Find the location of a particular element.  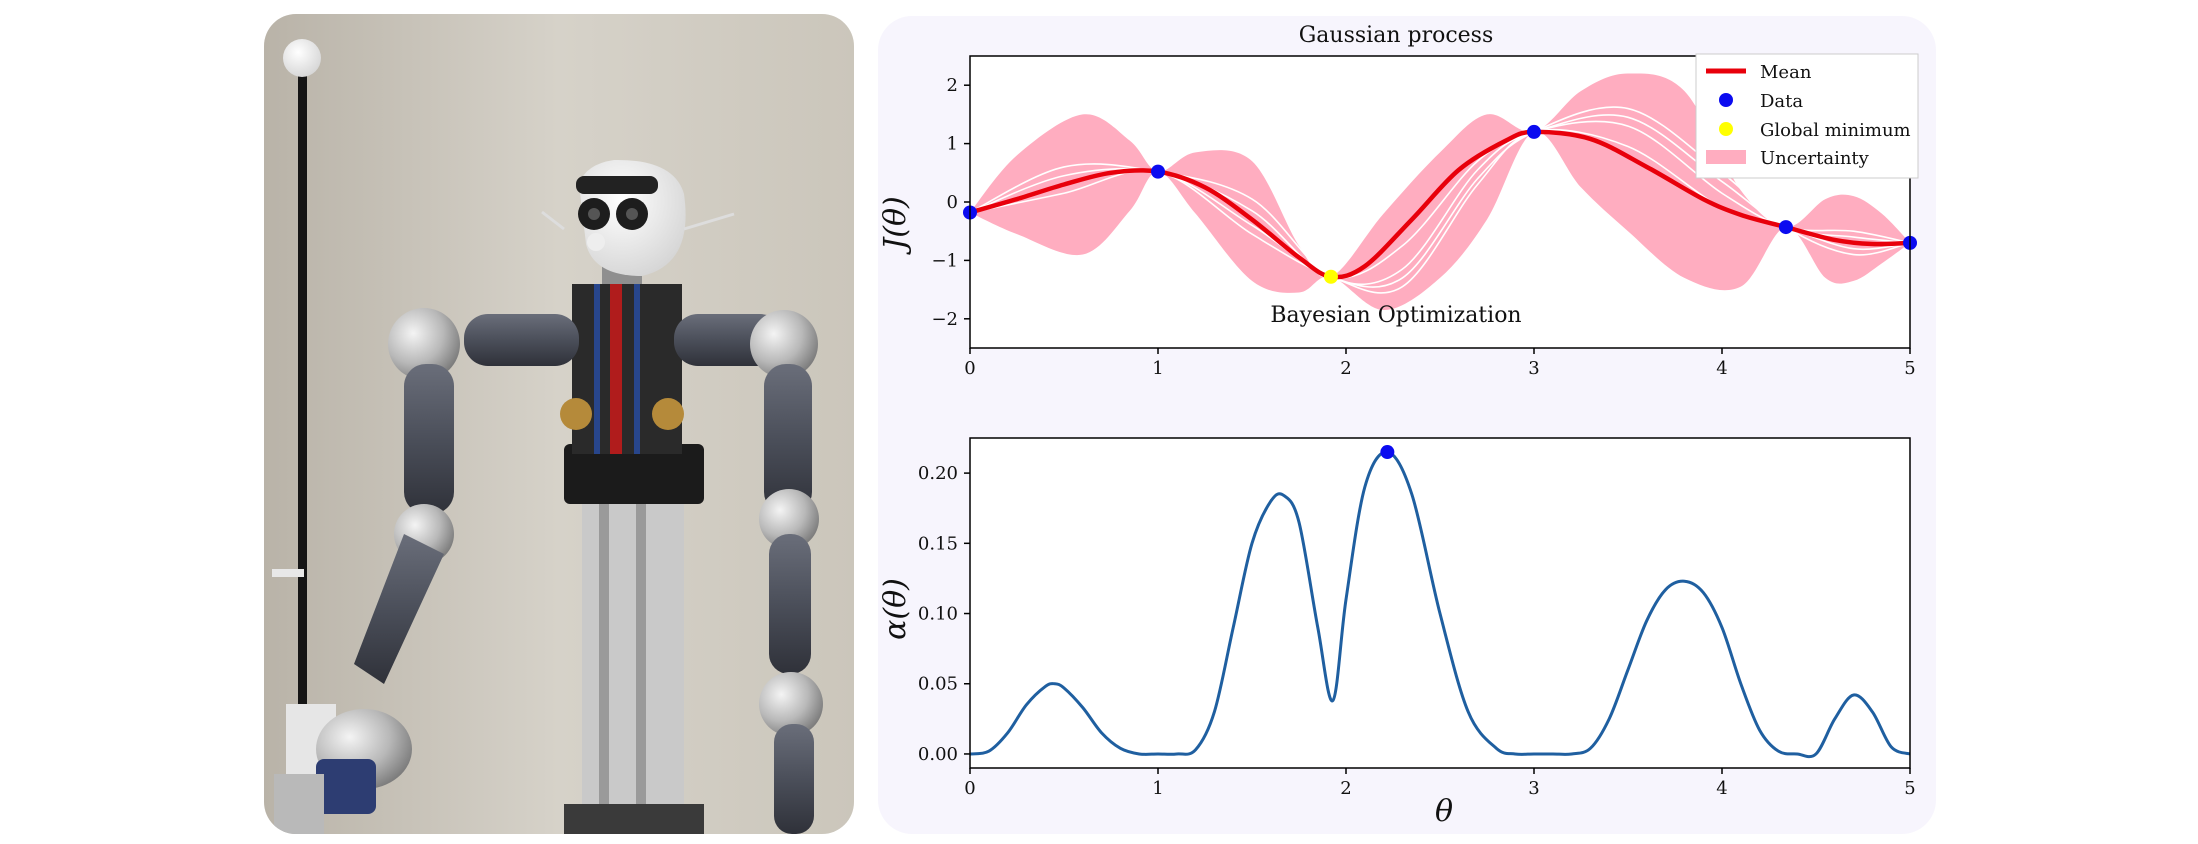

bo-y-tick-label: 0.15 is located at coordinates (938, 543).